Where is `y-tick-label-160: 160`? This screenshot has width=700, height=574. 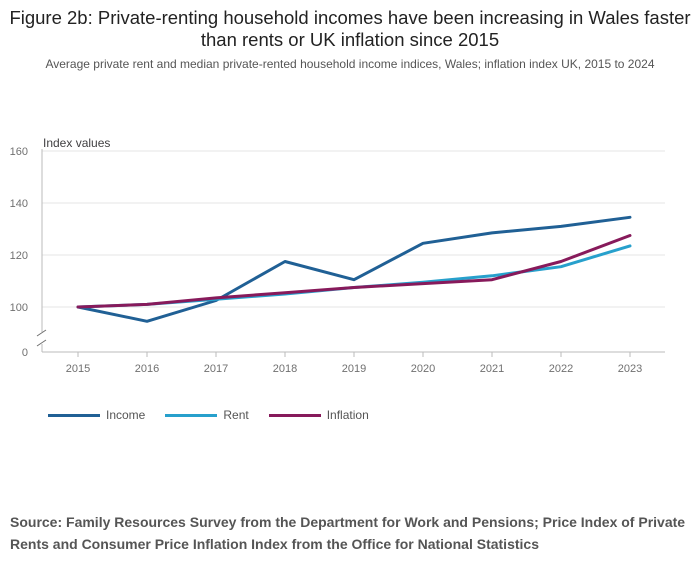 y-tick-label-160: 160 is located at coordinates (19, 152).